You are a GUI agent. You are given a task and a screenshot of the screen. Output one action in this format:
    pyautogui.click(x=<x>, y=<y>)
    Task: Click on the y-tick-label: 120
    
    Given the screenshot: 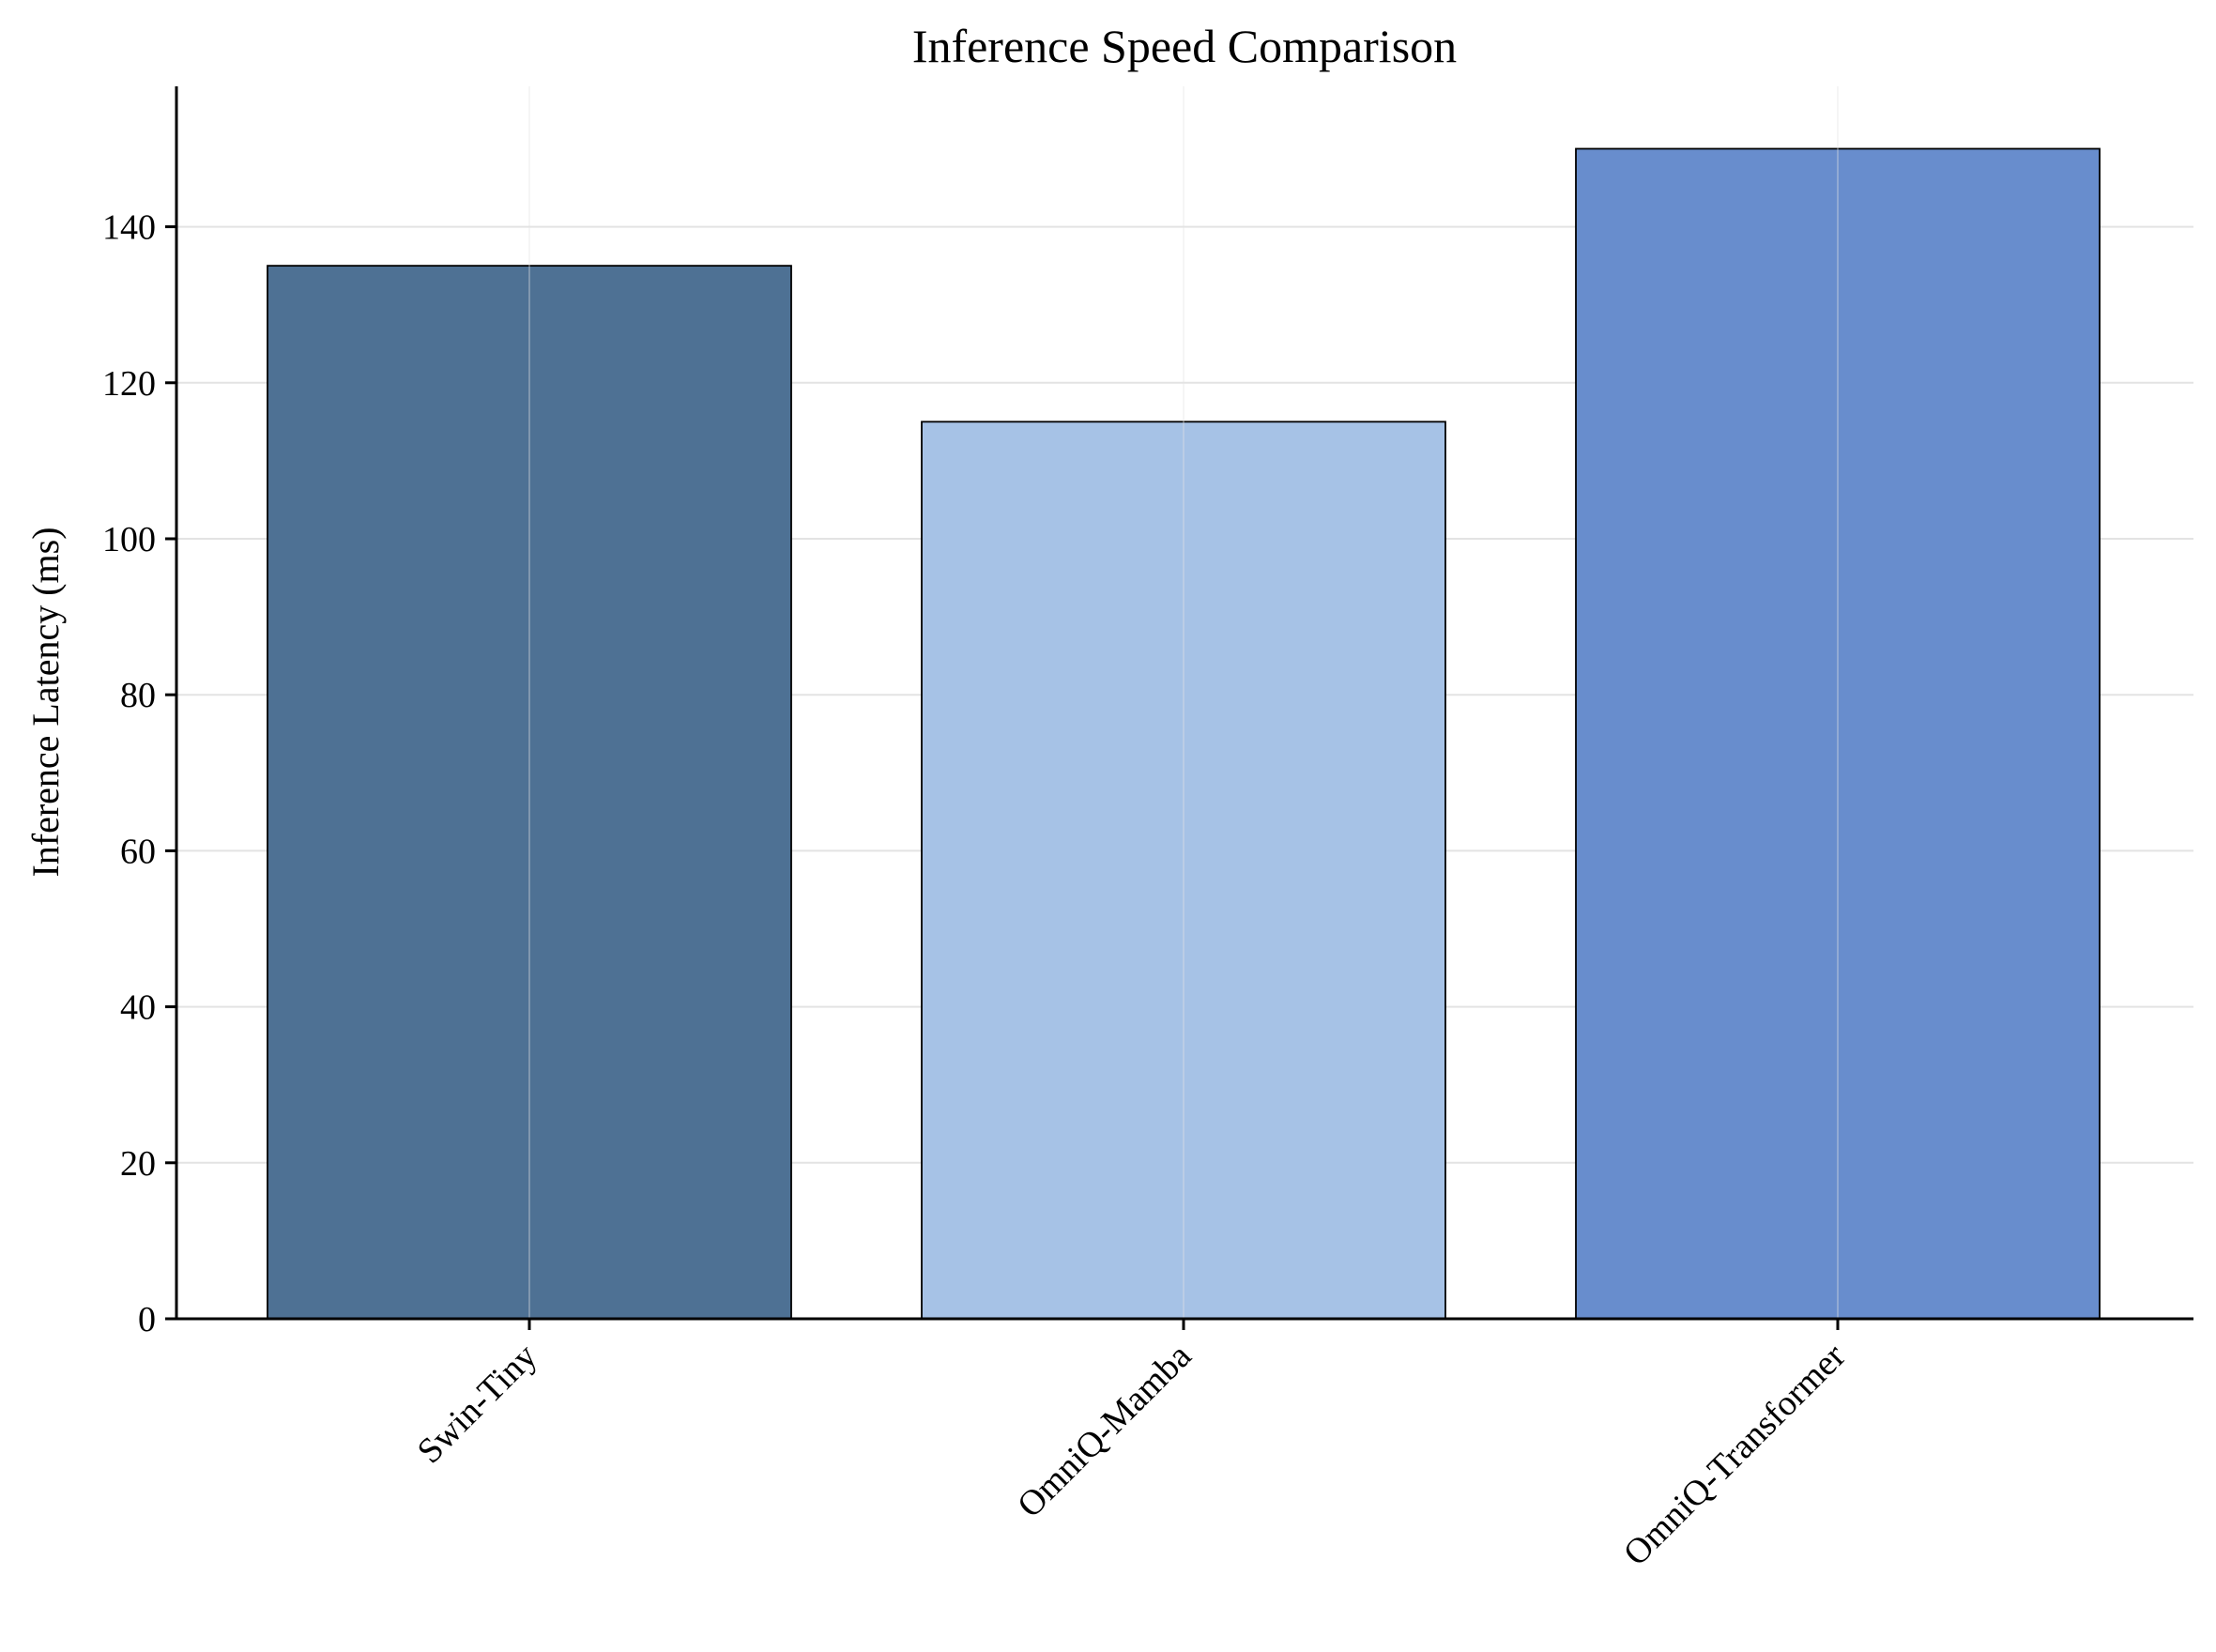 What is the action you would take?
    pyautogui.click(x=129, y=384)
    